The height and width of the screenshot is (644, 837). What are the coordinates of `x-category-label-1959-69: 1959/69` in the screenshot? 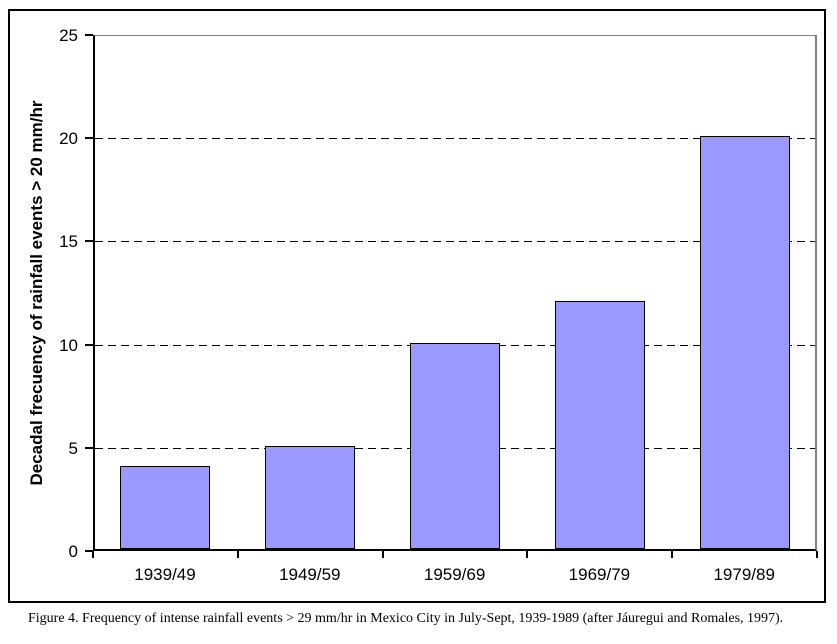 It's located at (454, 574).